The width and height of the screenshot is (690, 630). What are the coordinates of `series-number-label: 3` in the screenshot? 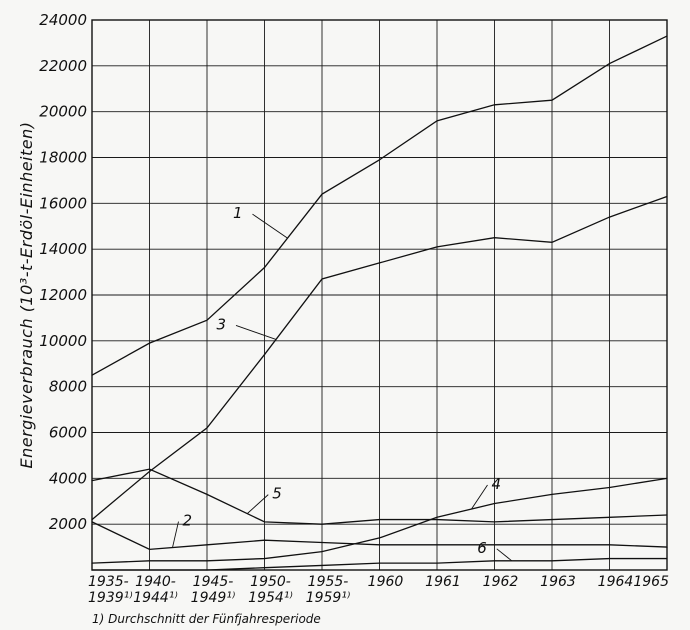 It's located at (221, 324).